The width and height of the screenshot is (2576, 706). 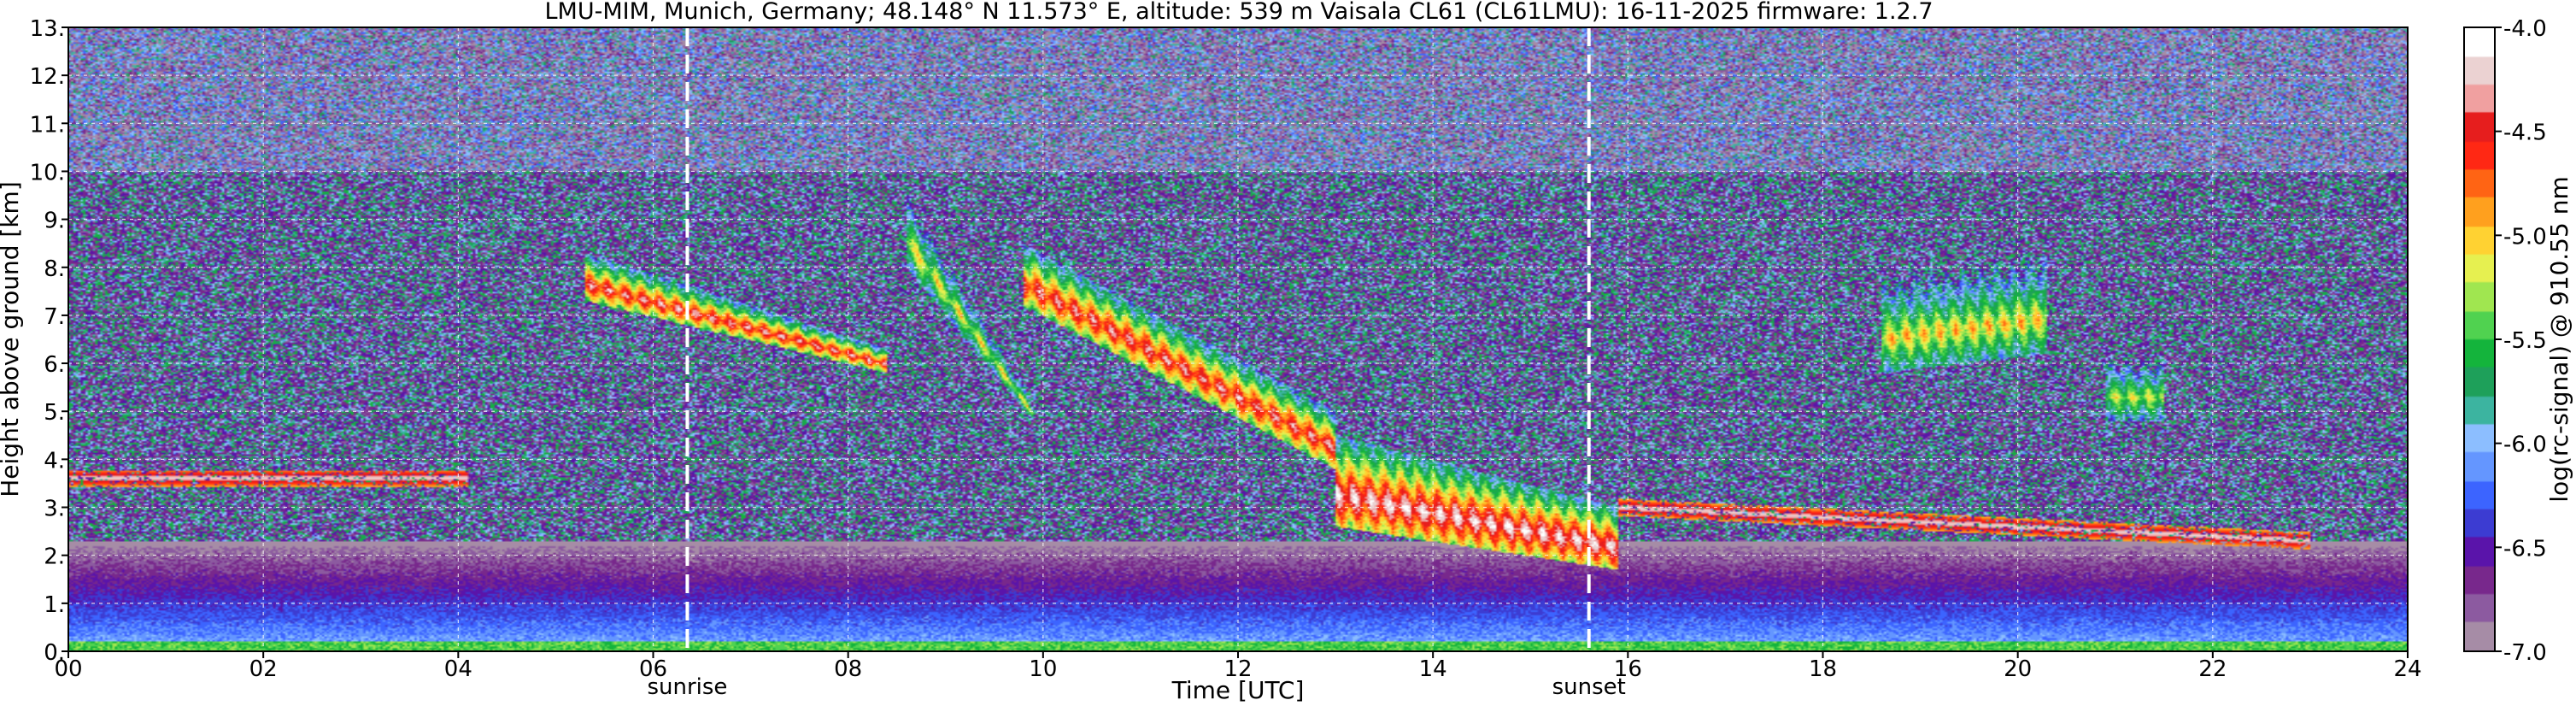 What do you see at coordinates (54, 221) in the screenshot?
I see `y-tick-label: 9.` at bounding box center [54, 221].